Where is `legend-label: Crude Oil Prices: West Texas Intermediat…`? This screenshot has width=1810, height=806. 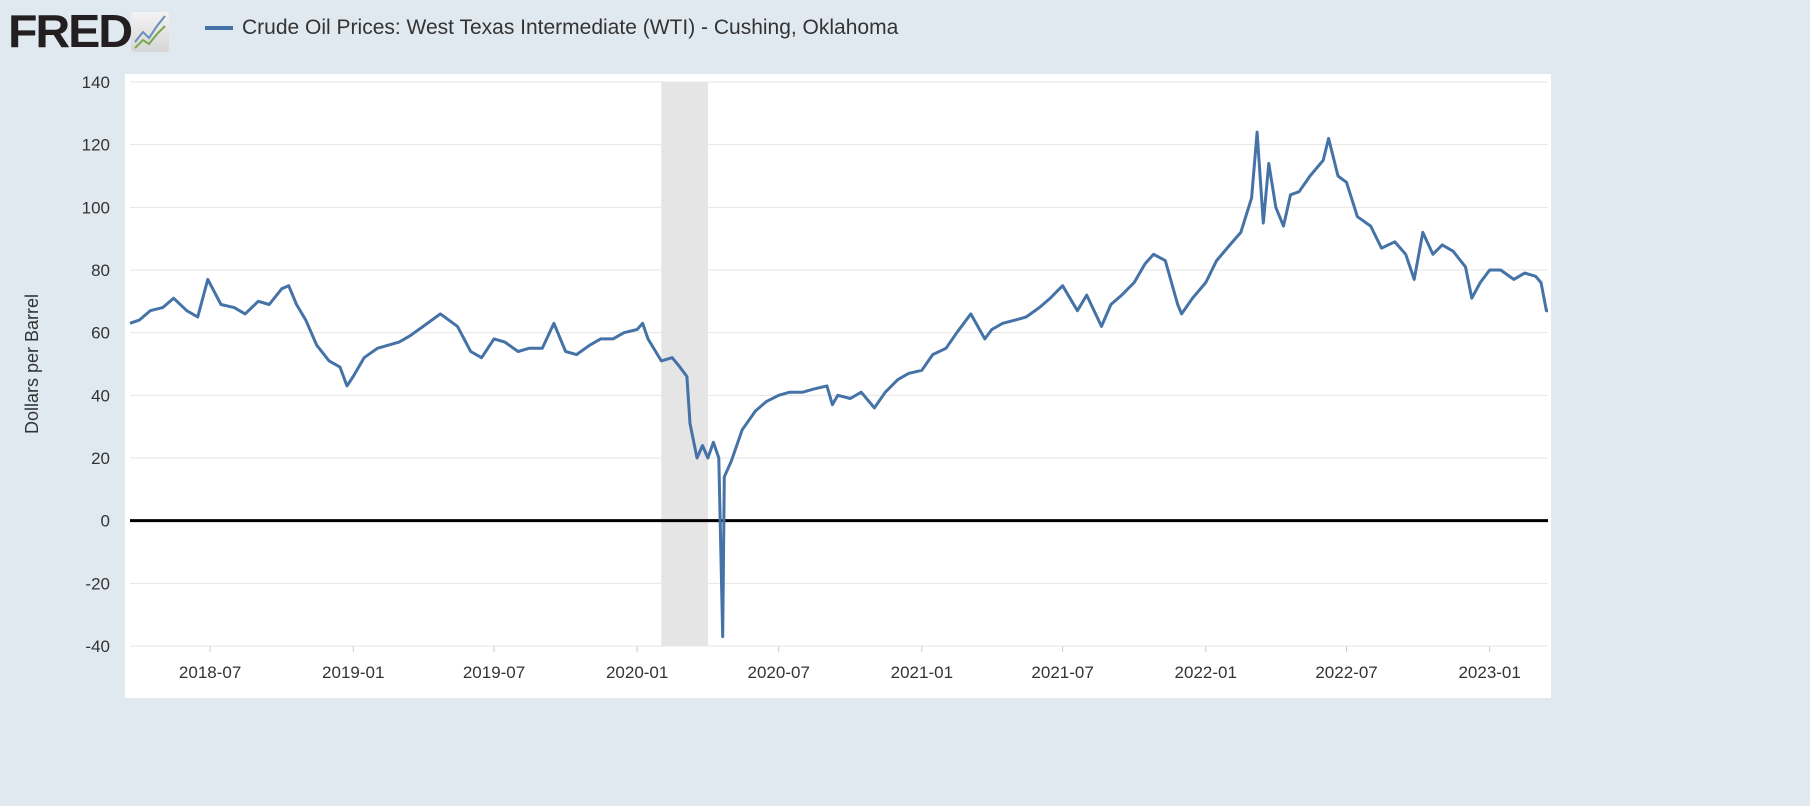
legend-label: Crude Oil Prices: West Texas Intermediat… is located at coordinates (570, 27).